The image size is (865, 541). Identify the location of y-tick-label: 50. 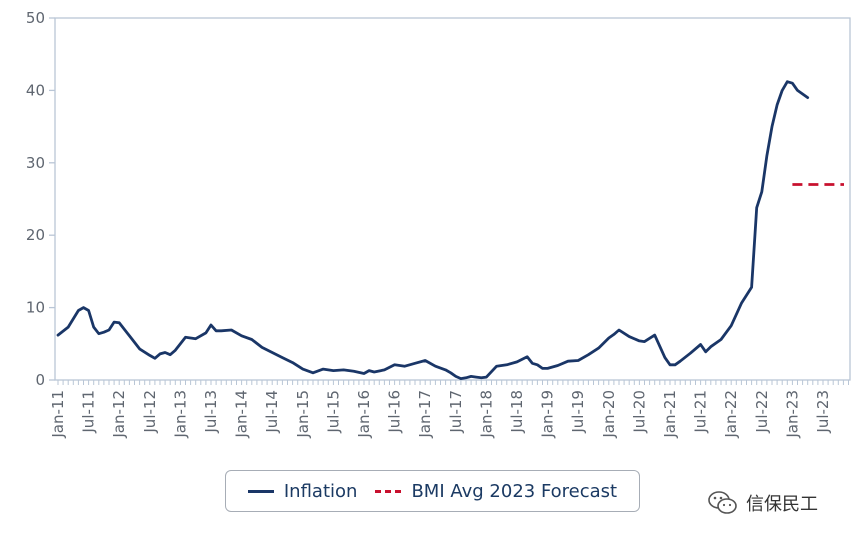
(35, 18).